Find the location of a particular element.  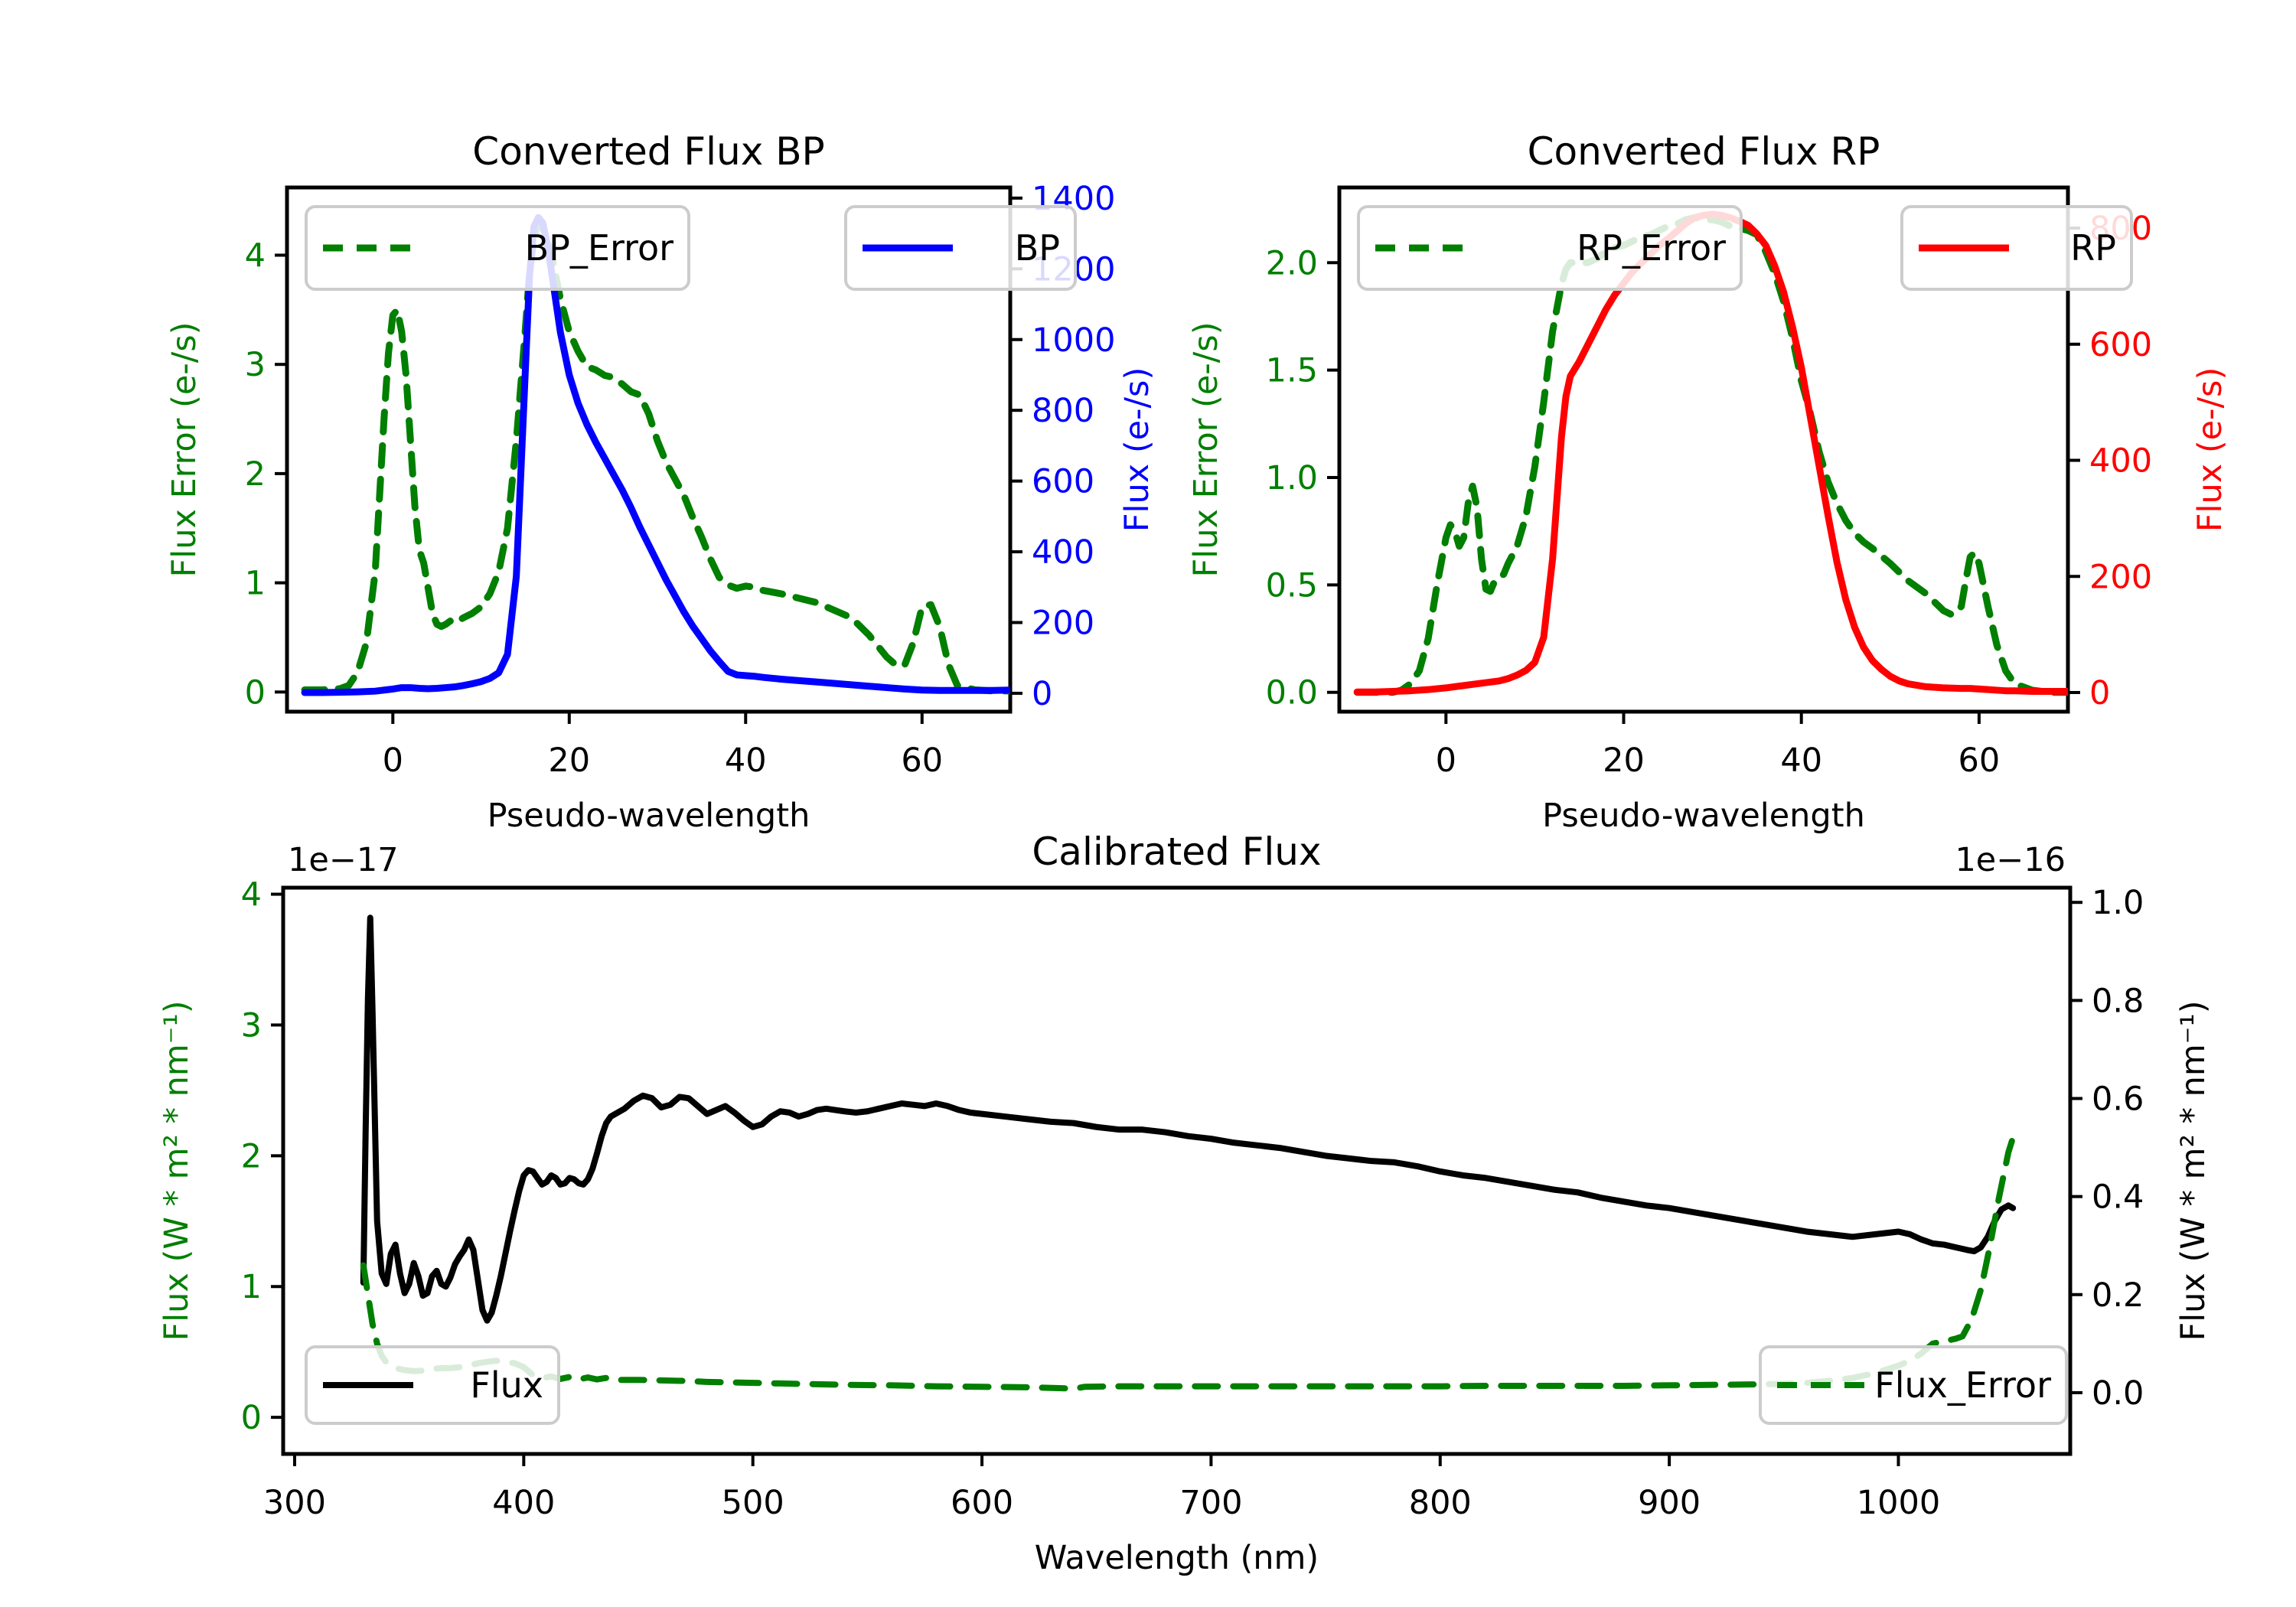

y2-tick-label: 0.6 is located at coordinates (2118, 1099).